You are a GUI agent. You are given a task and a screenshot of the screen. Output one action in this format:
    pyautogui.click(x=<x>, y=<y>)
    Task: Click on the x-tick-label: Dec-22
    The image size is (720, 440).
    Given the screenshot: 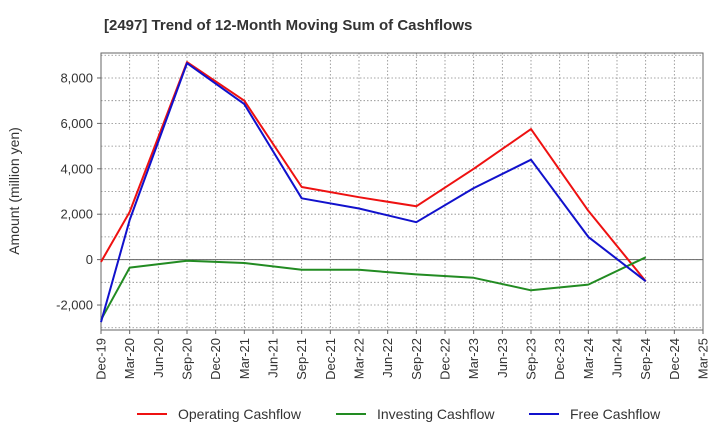 What is the action you would take?
    pyautogui.click(x=445, y=359)
    